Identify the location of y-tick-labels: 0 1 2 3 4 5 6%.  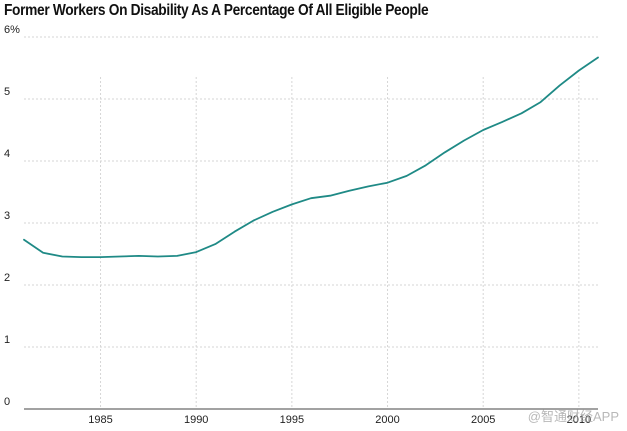
(12, 216).